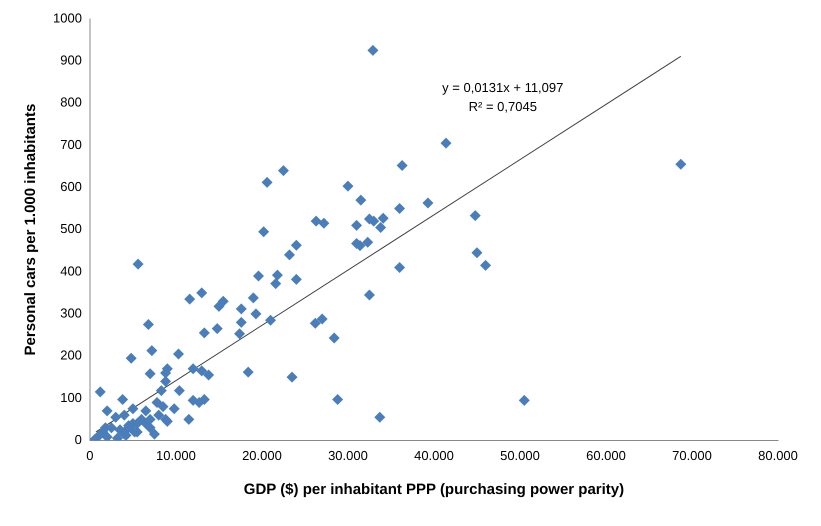 This screenshot has height=526, width=821. I want to click on annotation: R² = 0,7045, so click(502, 106).